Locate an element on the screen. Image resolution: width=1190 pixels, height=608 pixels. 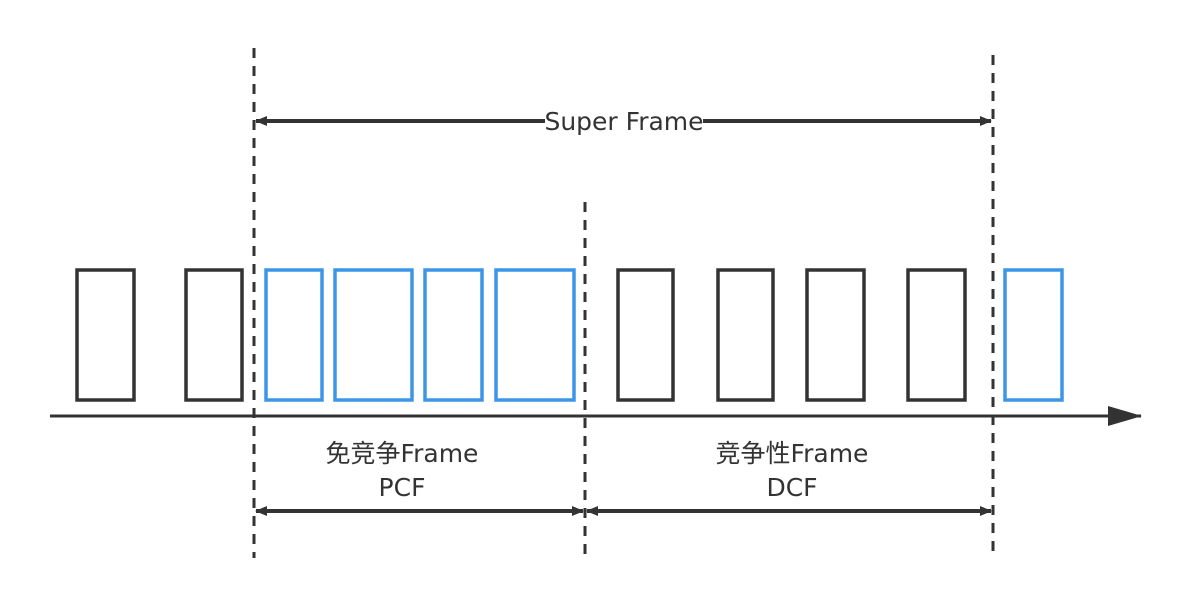
pcf-label-line2: PCF is located at coordinates (402, 487).